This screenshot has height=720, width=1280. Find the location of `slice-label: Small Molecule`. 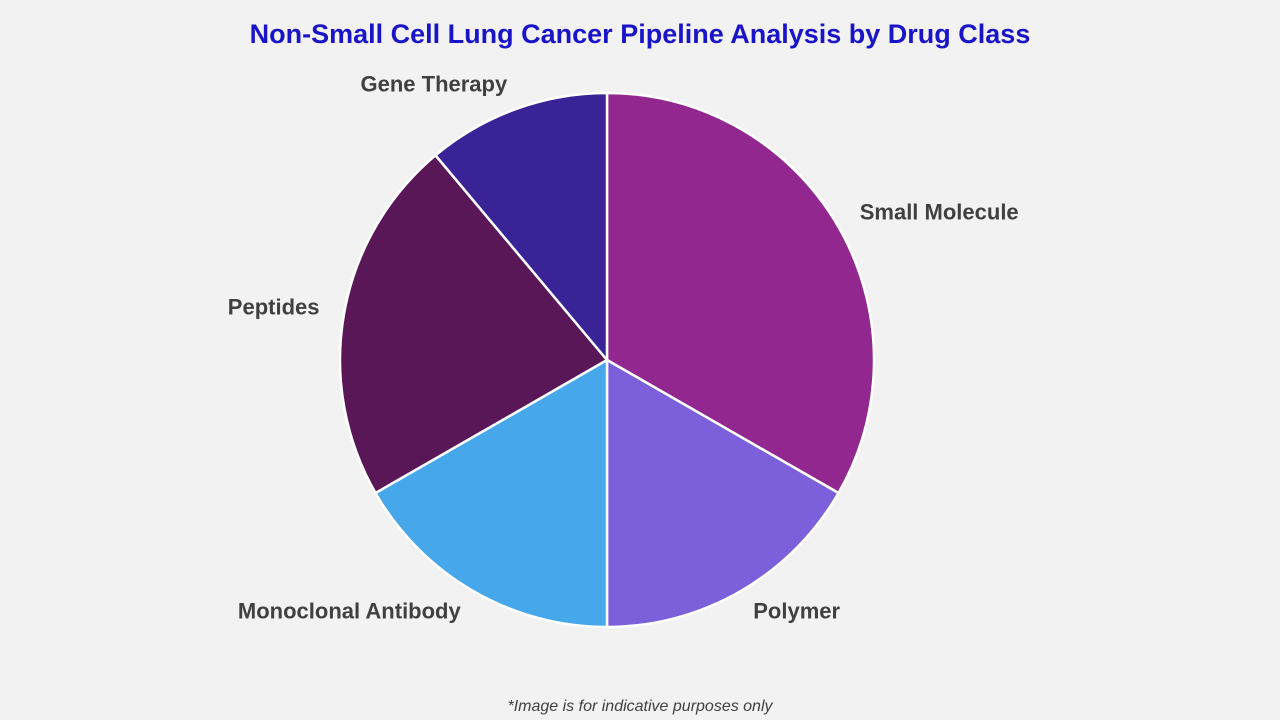

slice-label: Small Molecule is located at coordinates (939, 212).